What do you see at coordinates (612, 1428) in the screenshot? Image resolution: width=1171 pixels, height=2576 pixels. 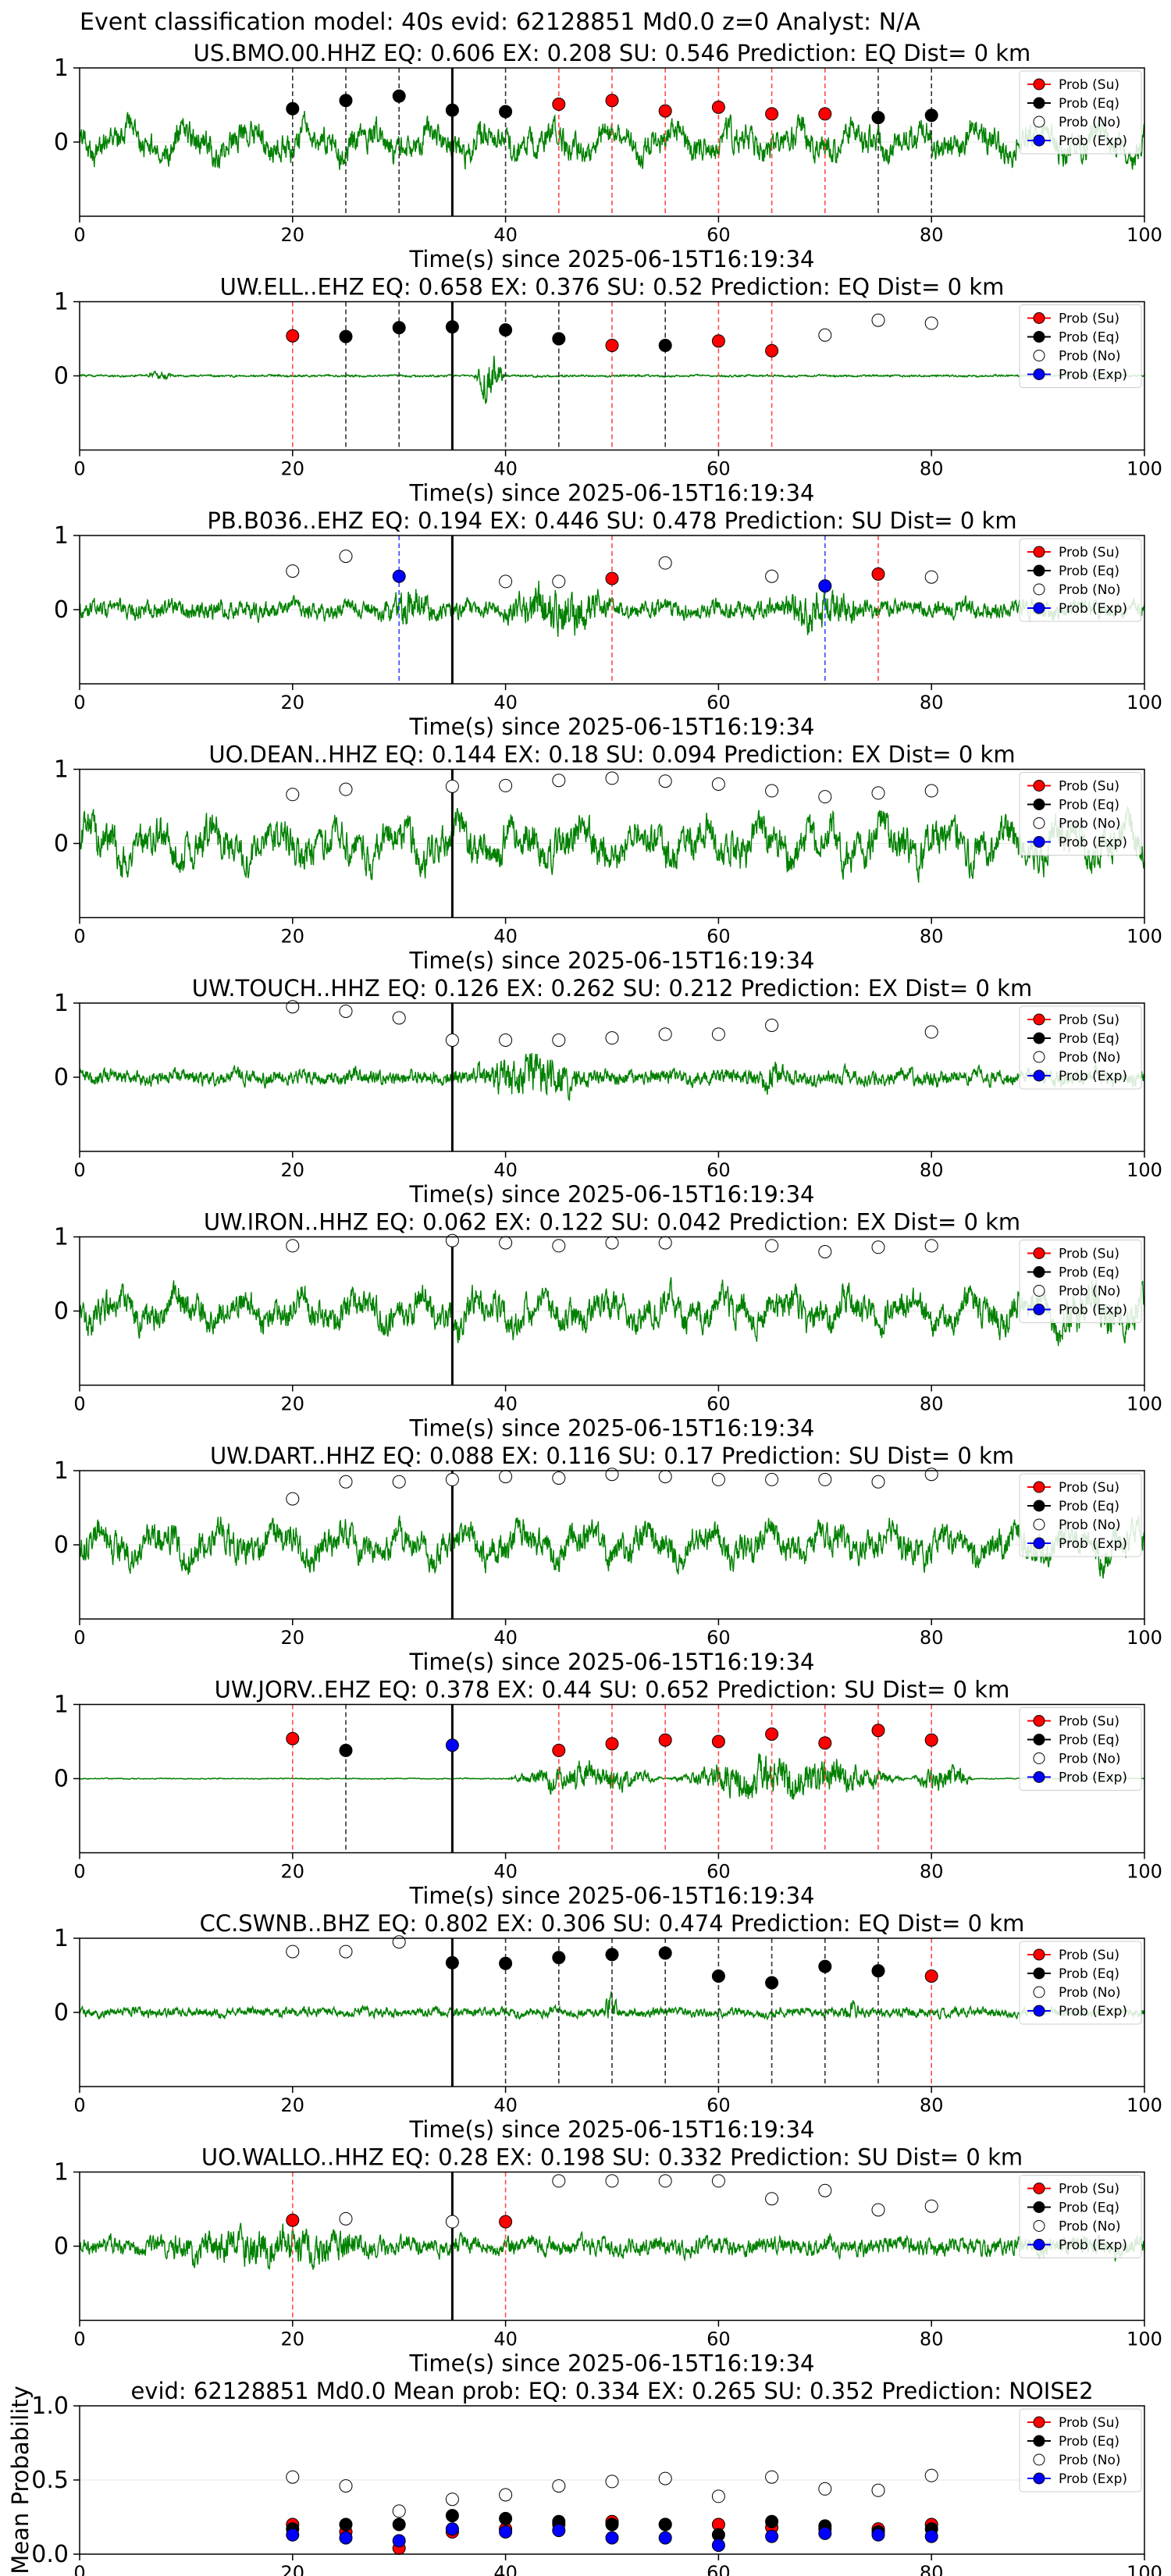 I see `x-axis-label: Time(s) since 2025-06-15T16:19:34` at bounding box center [612, 1428].